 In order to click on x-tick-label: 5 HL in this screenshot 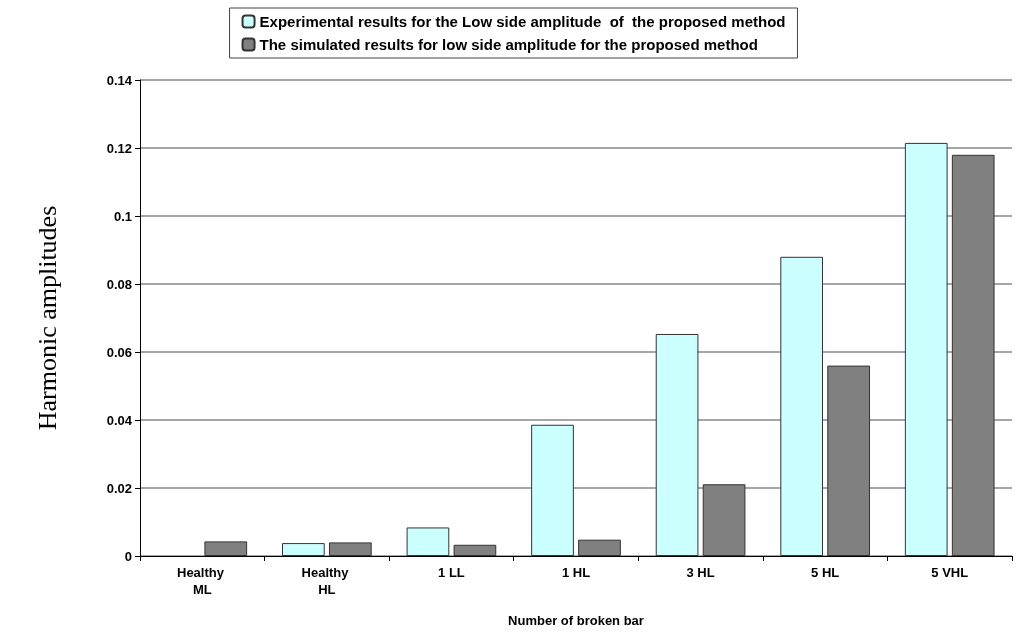, I will do `click(825, 572)`.